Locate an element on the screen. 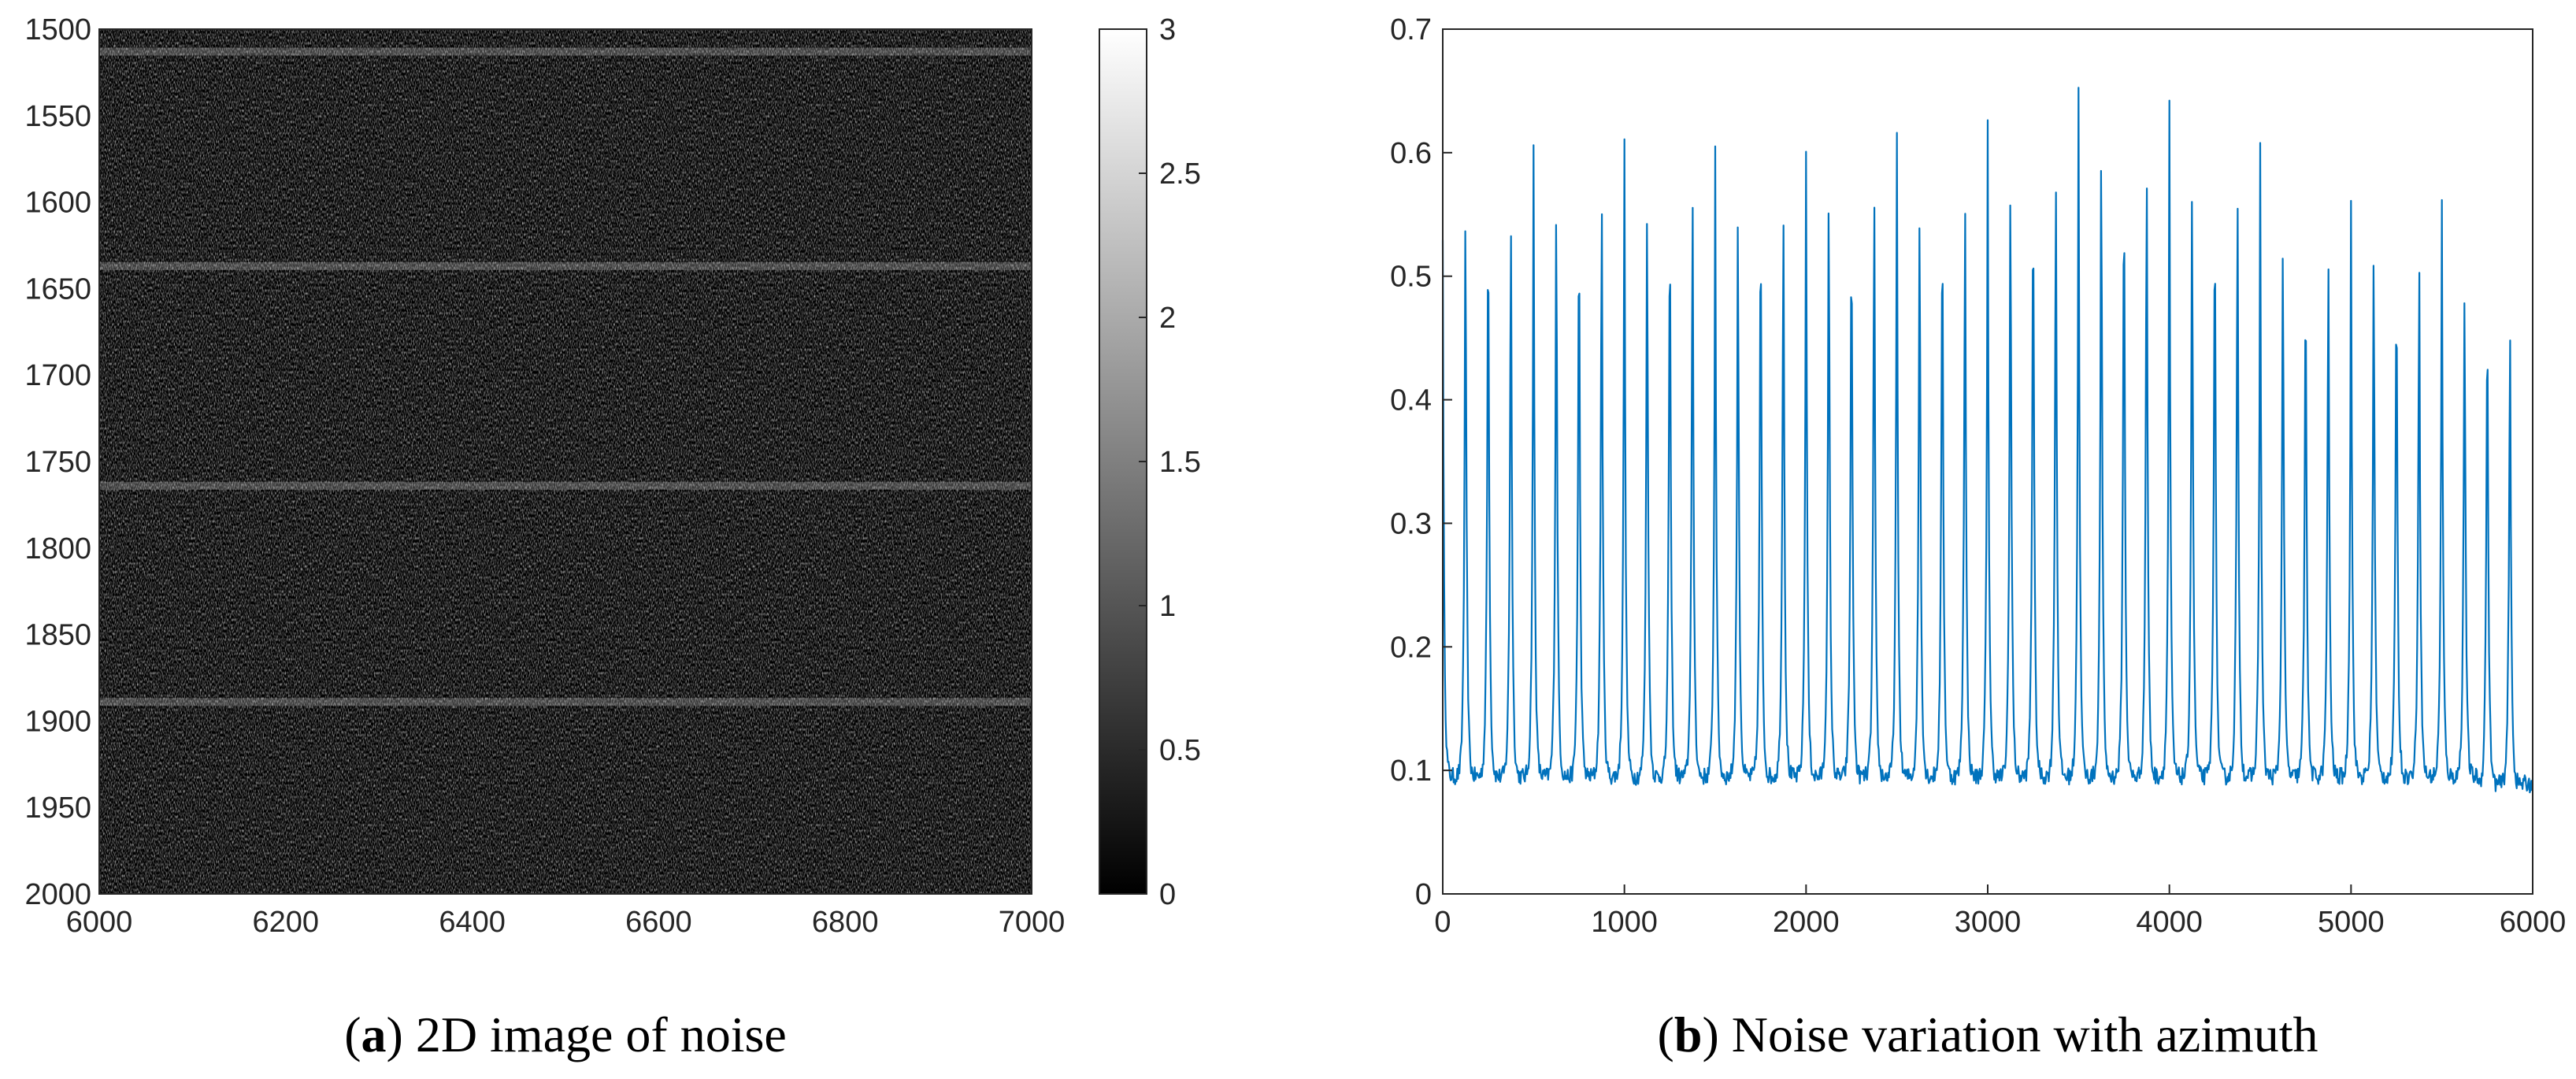 This screenshot has width=2576, height=1079. heatmap-y-tick-label: 1850 is located at coordinates (57, 635).